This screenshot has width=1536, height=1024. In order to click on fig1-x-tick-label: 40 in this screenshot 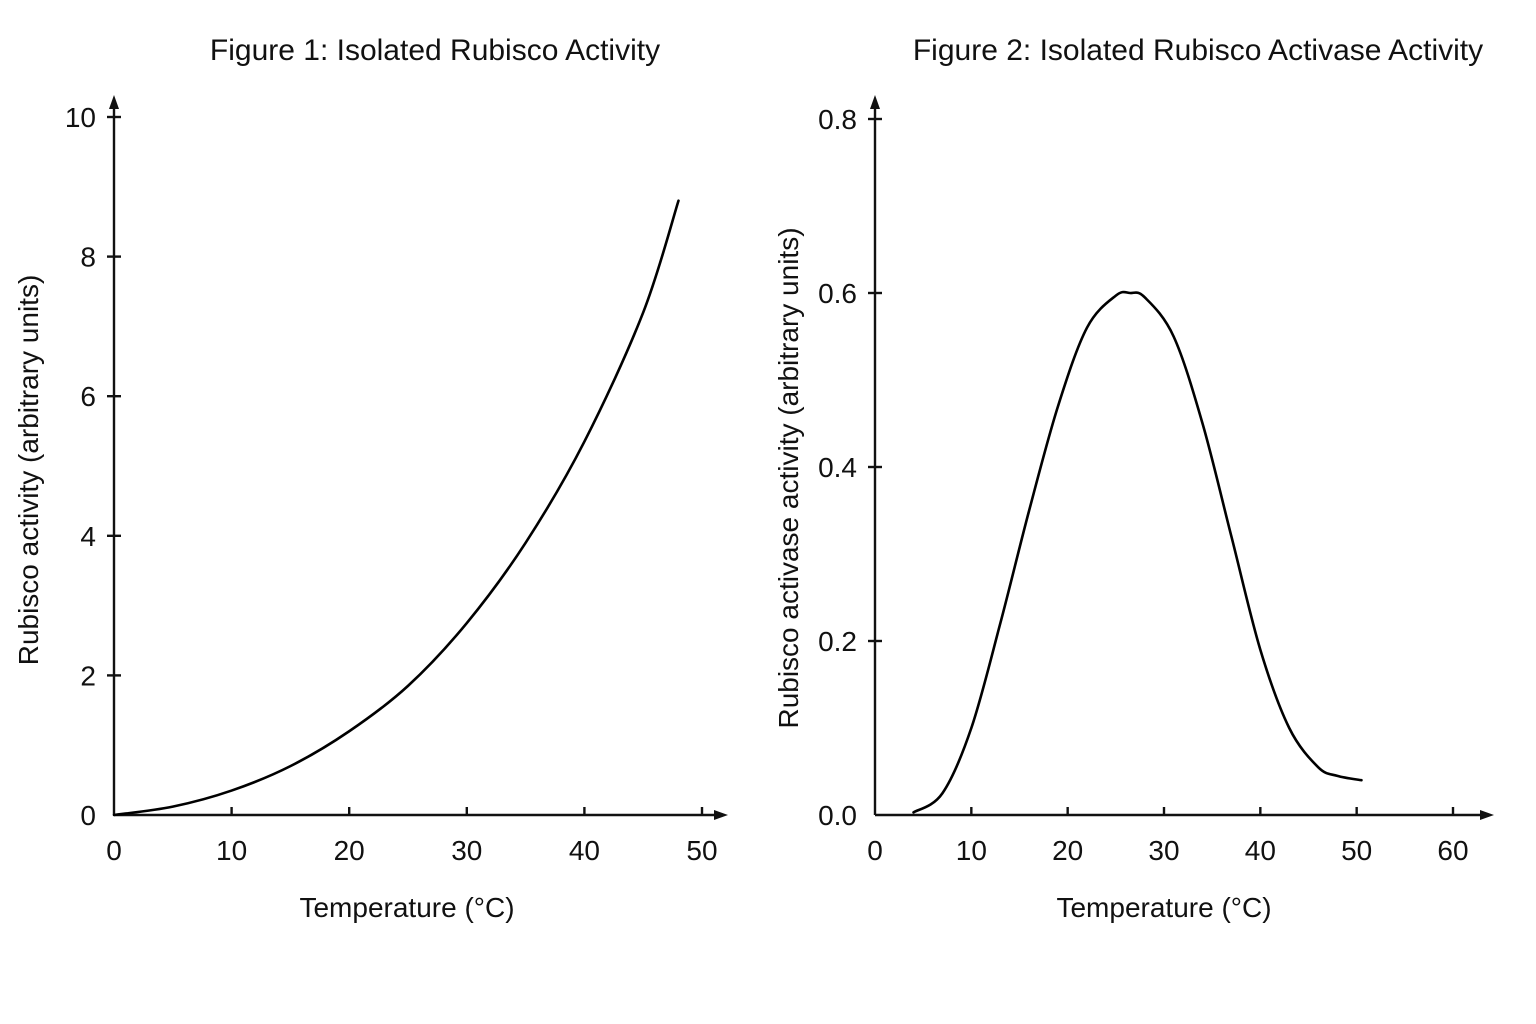, I will do `click(584, 850)`.